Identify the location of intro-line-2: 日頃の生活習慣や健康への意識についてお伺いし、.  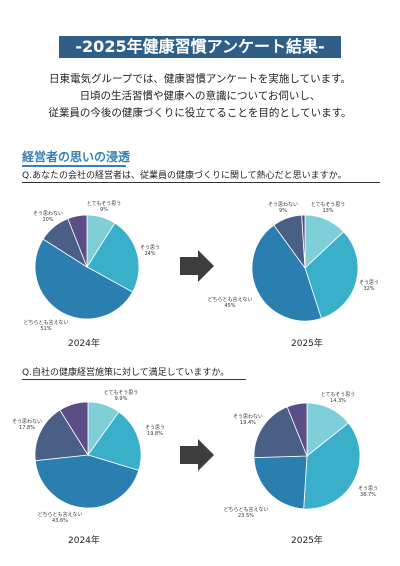
(200, 96).